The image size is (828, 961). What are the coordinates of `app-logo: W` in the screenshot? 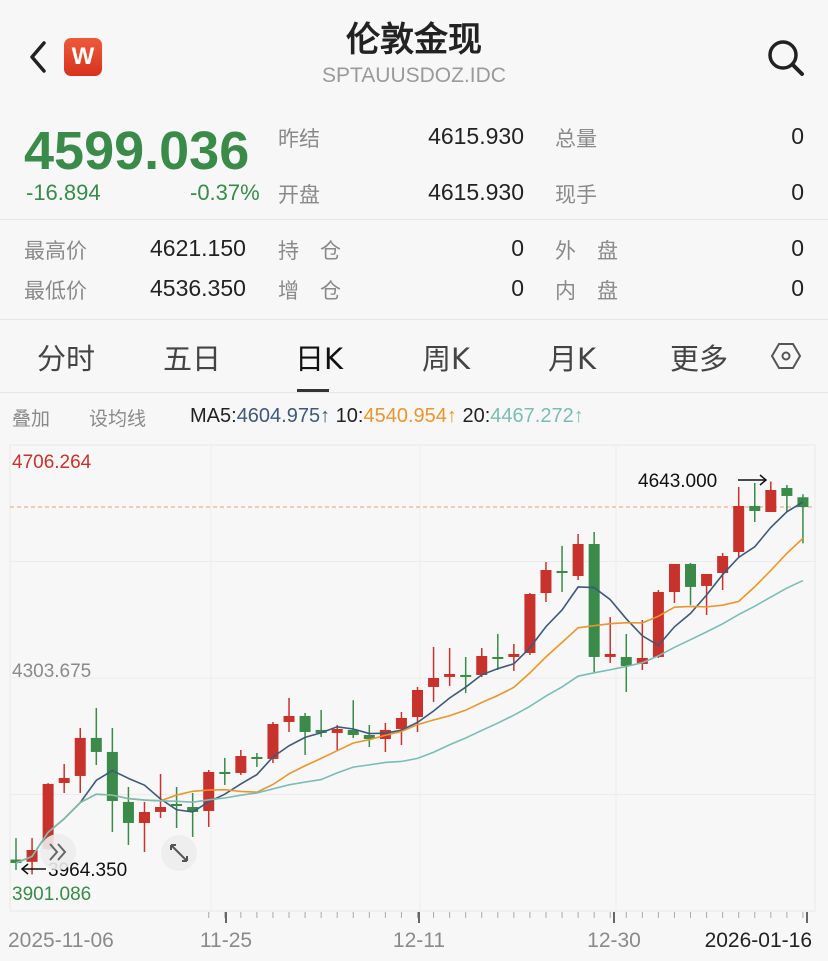 It's located at (83, 57).